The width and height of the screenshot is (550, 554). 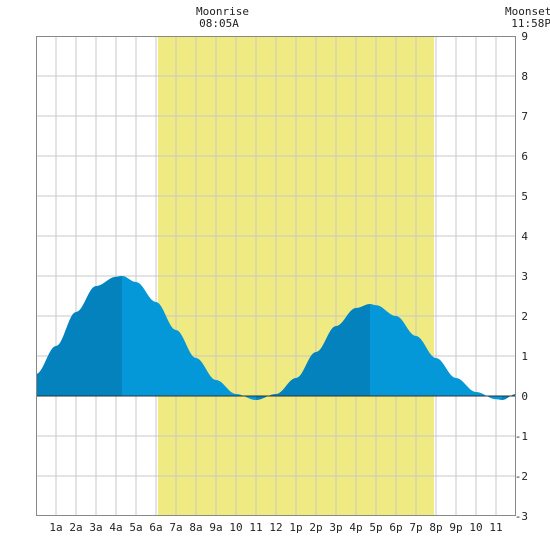 What do you see at coordinates (435, 527) in the screenshot?
I see `x-tick-label: 8p` at bounding box center [435, 527].